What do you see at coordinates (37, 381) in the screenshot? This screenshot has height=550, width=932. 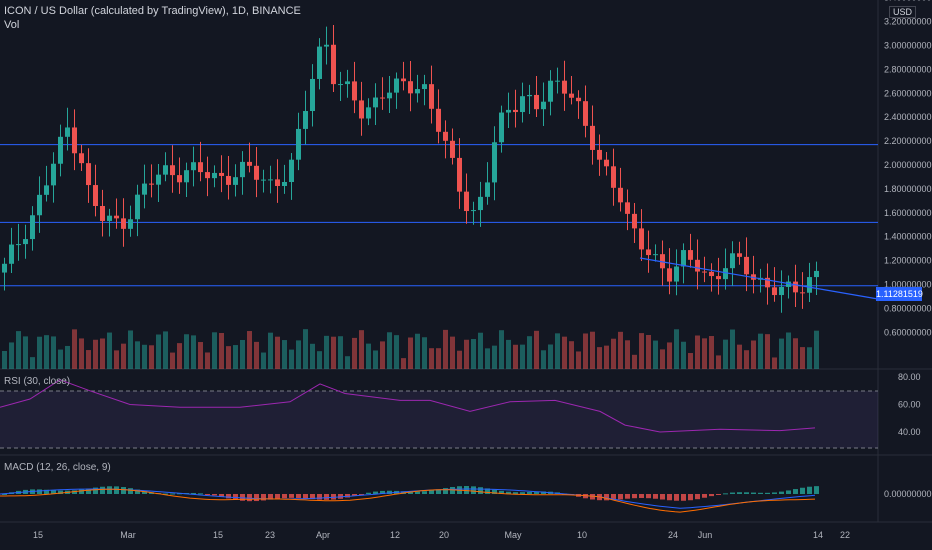 I see `rsi-label: RSI (30, close)` at bounding box center [37, 381].